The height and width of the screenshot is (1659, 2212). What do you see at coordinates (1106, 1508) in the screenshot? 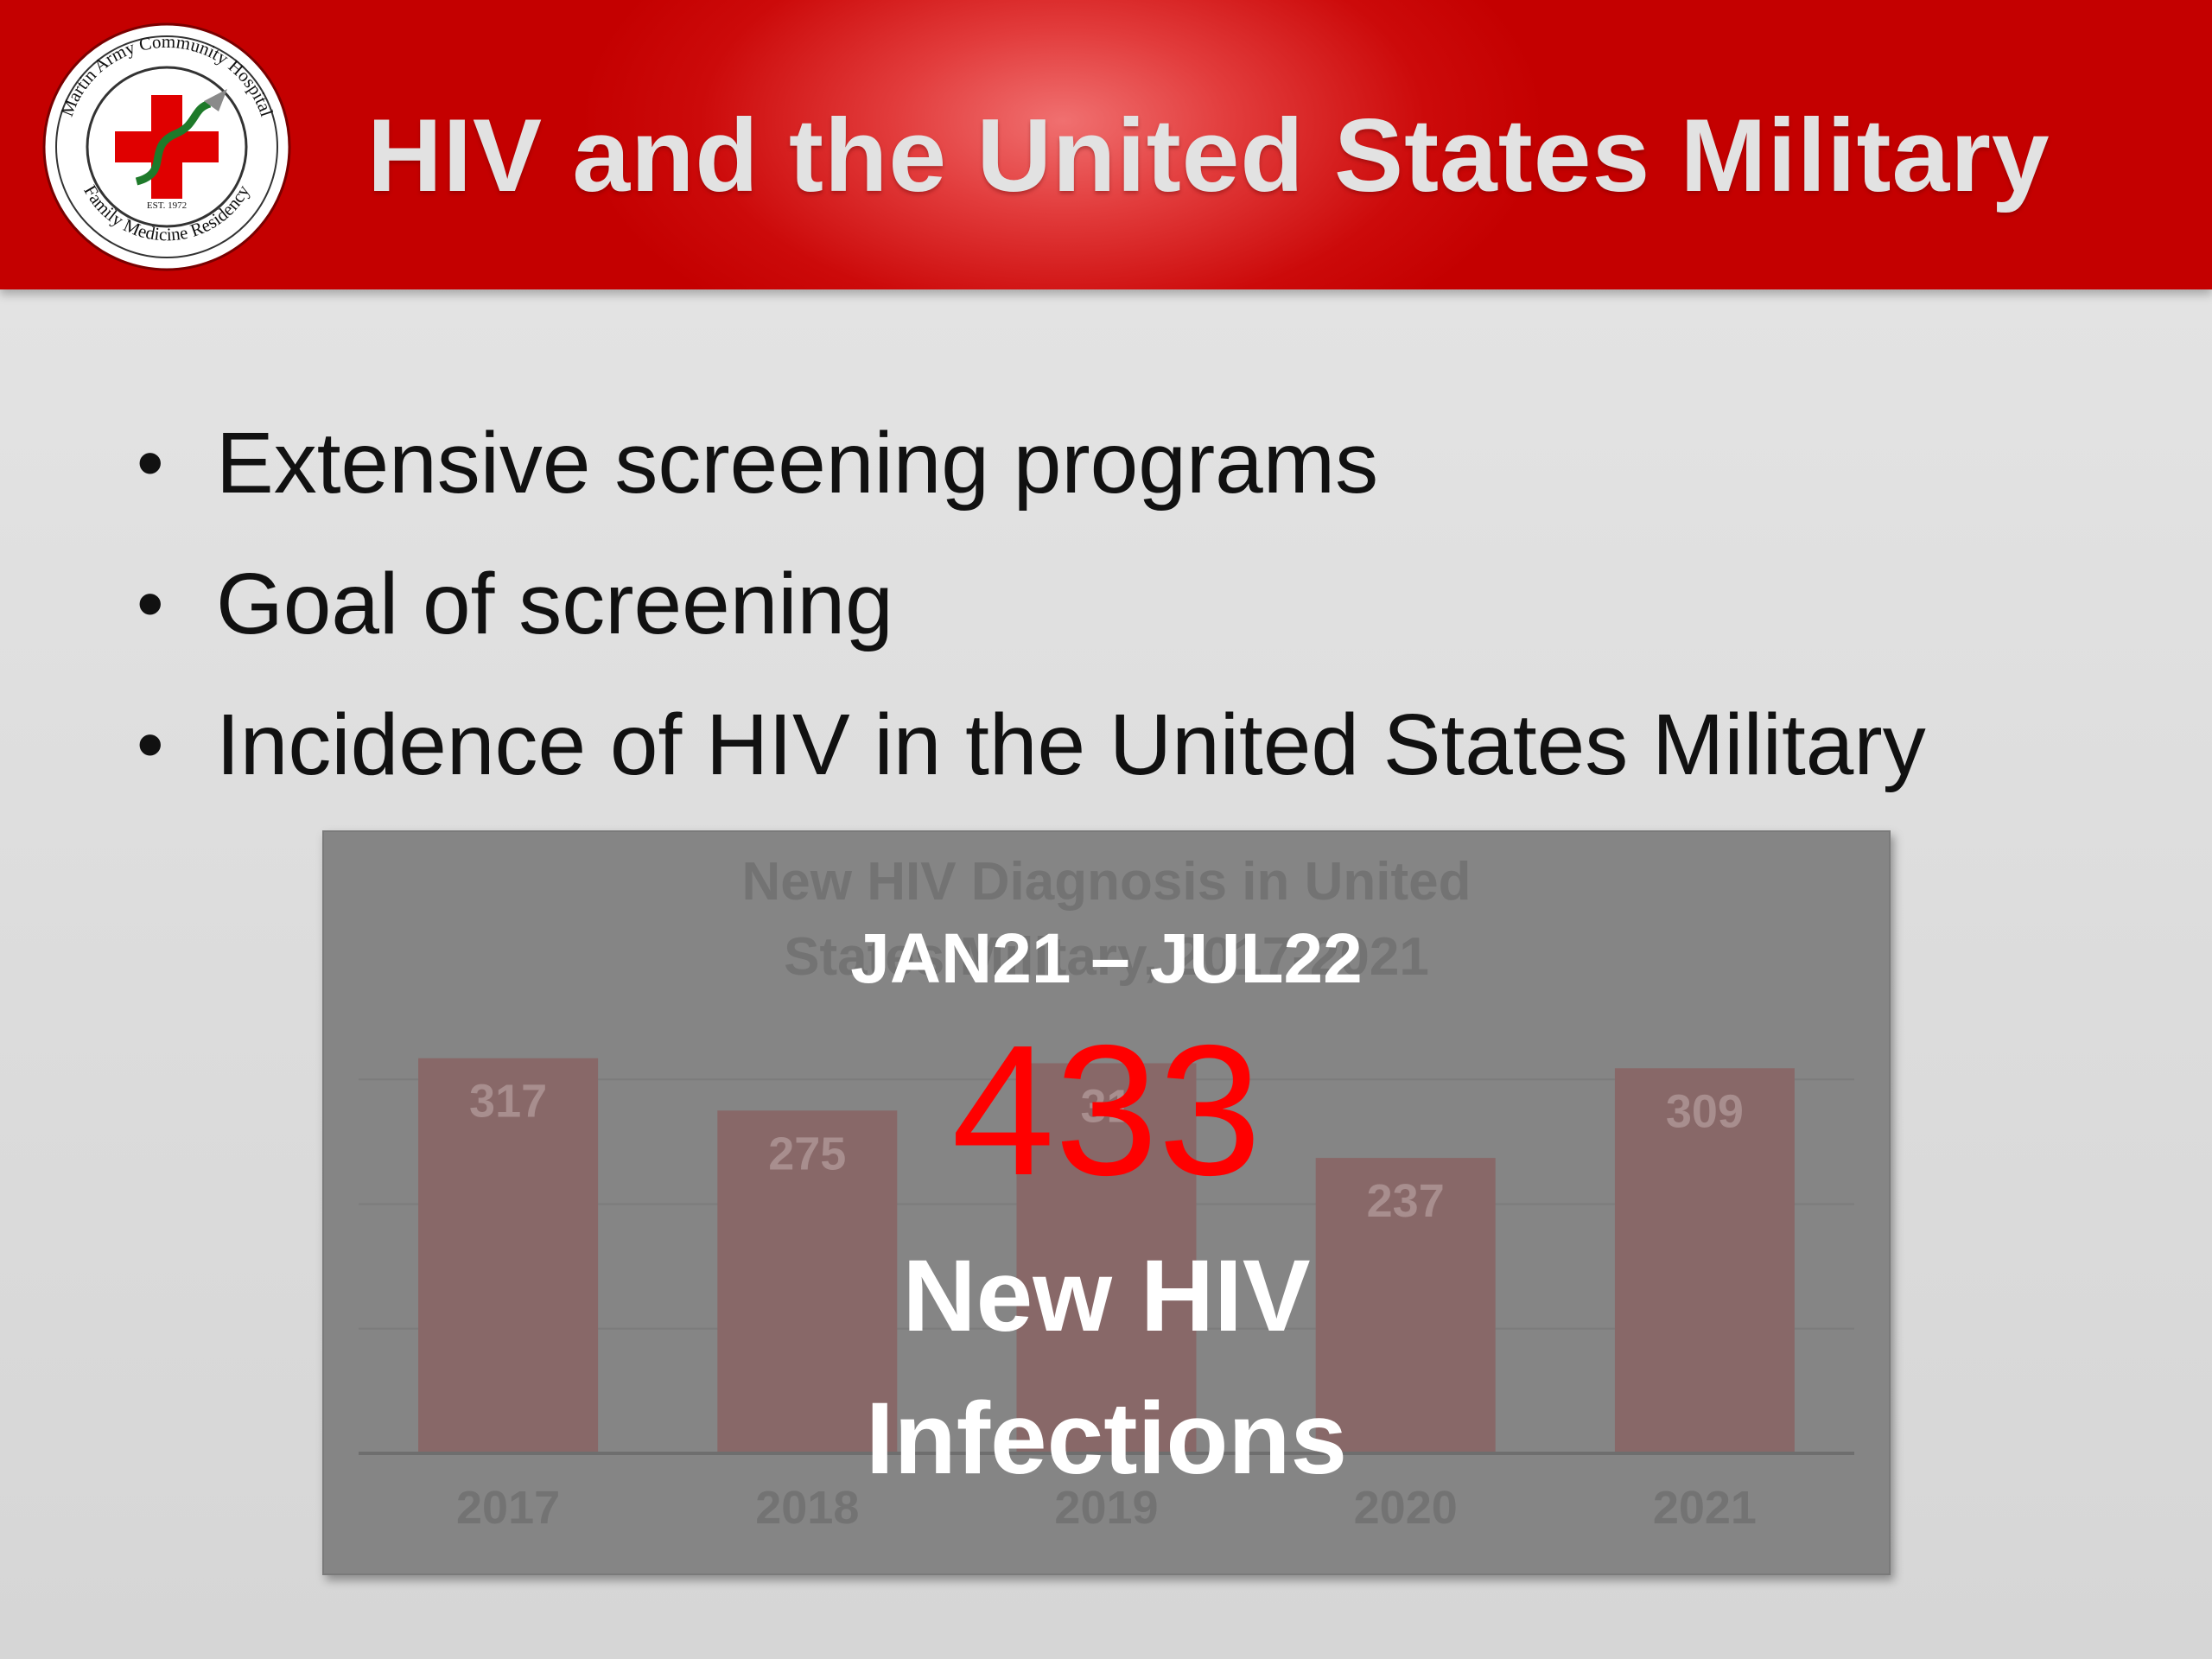
I see `x-tick-label: 2019` at bounding box center [1106, 1508].